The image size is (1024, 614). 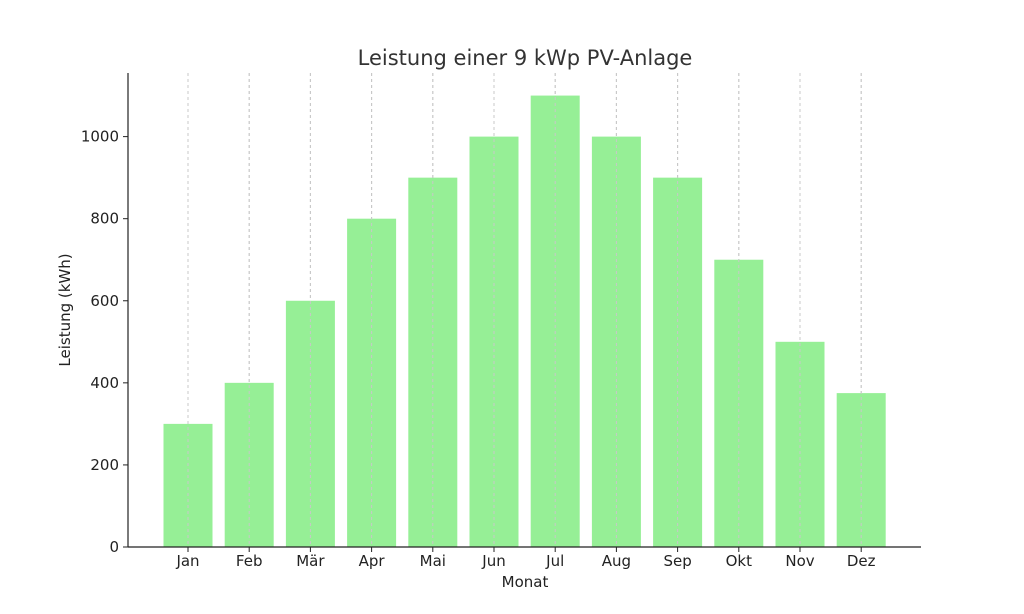 I want to click on y-tick-label-600: 600, so click(x=104, y=301).